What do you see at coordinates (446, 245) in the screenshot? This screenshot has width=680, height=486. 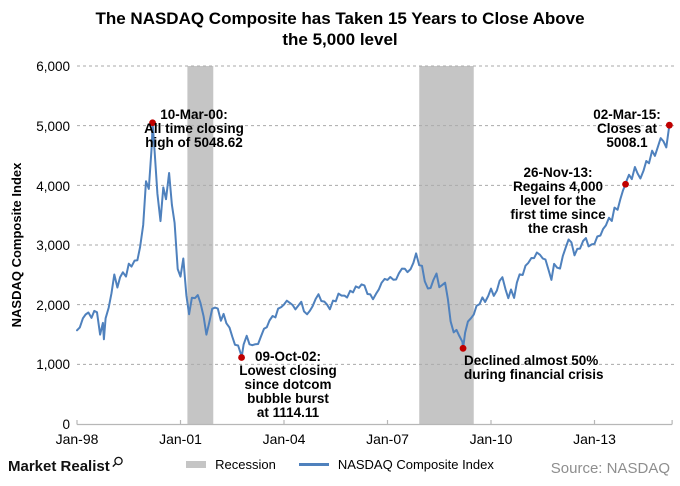 I see `recession-band` at bounding box center [446, 245].